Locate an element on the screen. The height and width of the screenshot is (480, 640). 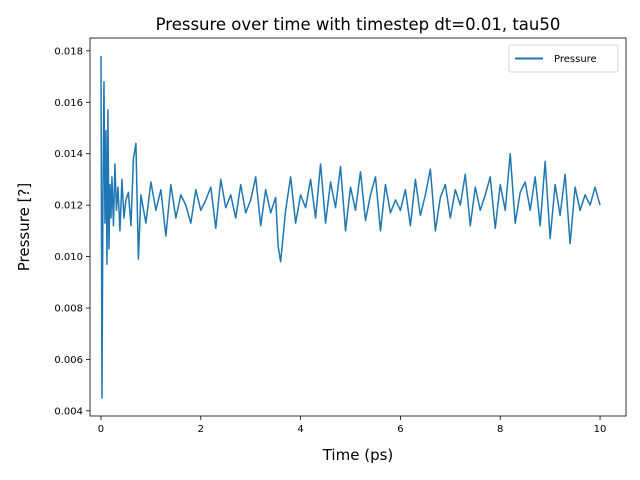
x-tick-label: 6 is located at coordinates (400, 429).